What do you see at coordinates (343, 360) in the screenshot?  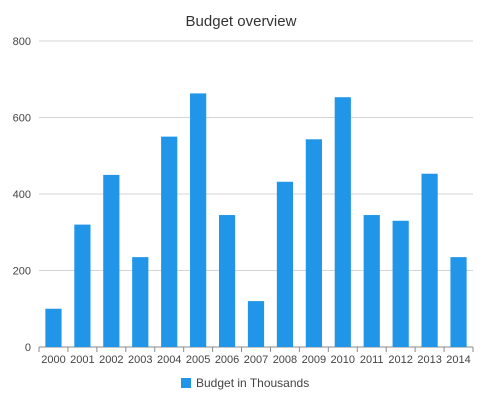 I see `x-tick-label: 2010` at bounding box center [343, 360].